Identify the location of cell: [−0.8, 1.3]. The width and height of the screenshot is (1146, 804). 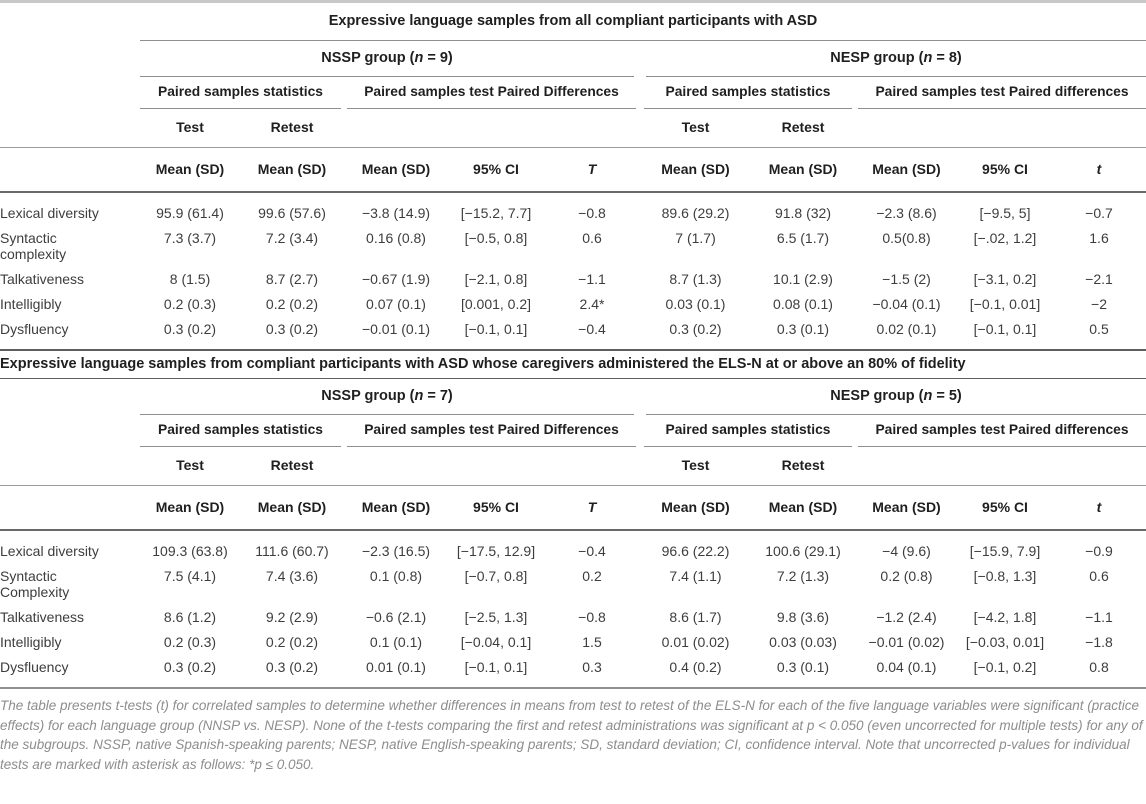
(1005, 576).